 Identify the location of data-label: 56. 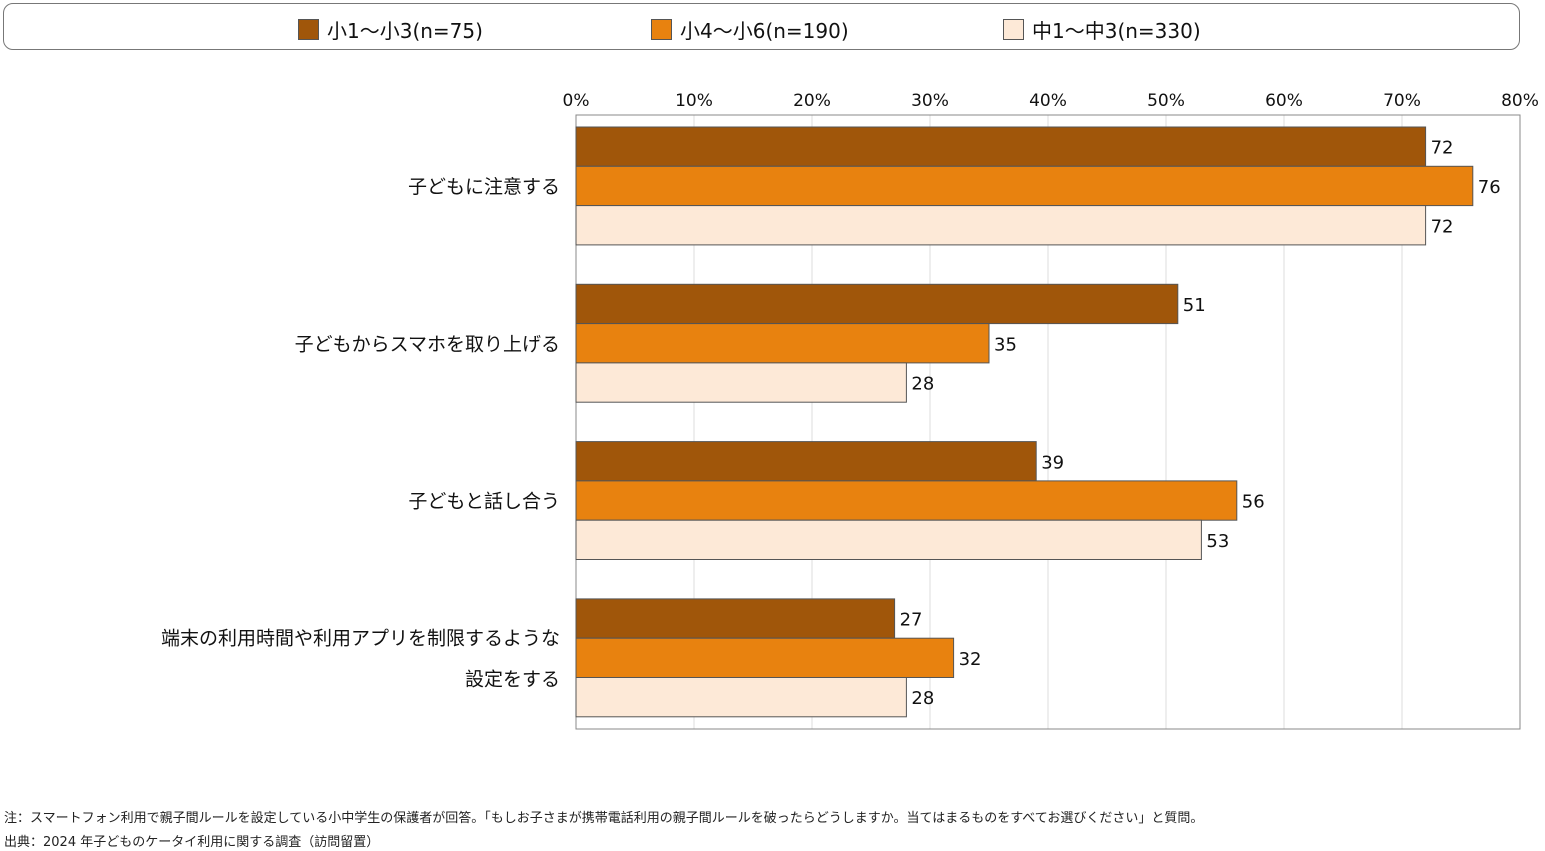
(1253, 502).